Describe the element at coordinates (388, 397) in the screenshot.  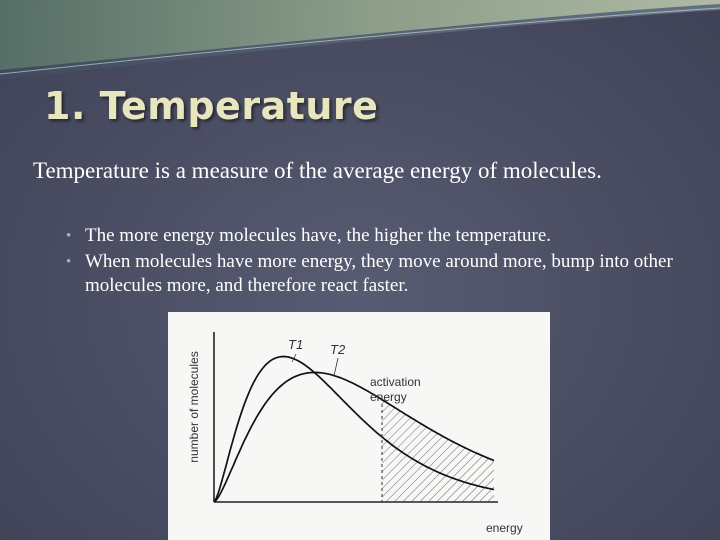
I see `activation-energy-word-2: energy` at that location.